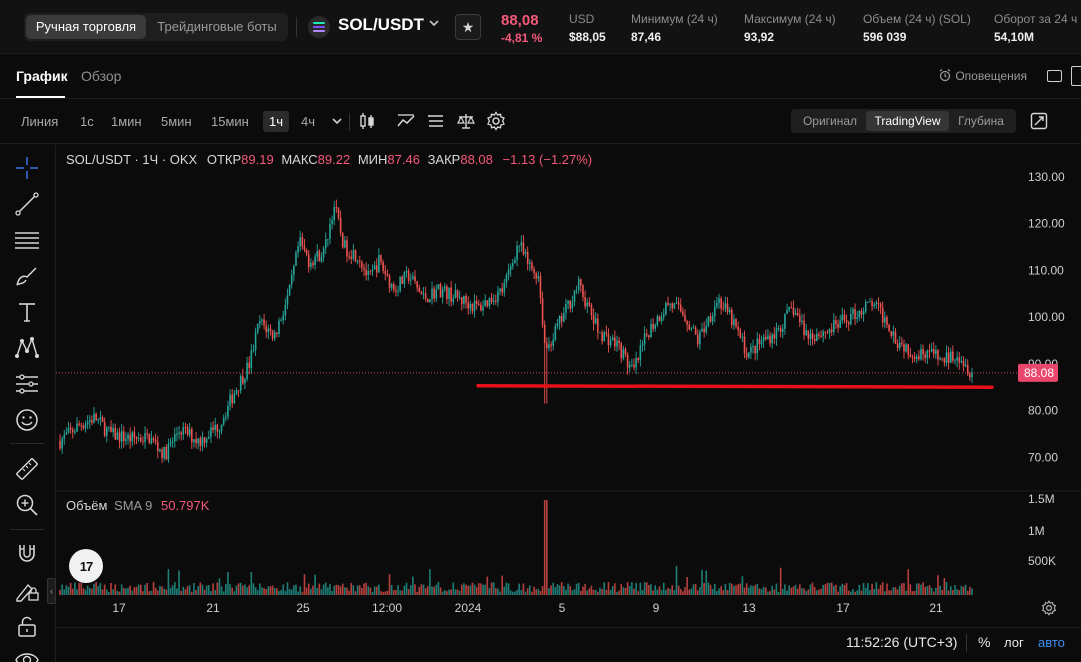 This screenshot has width=1081, height=662. I want to click on tab-overview: Обзор, so click(101, 76).